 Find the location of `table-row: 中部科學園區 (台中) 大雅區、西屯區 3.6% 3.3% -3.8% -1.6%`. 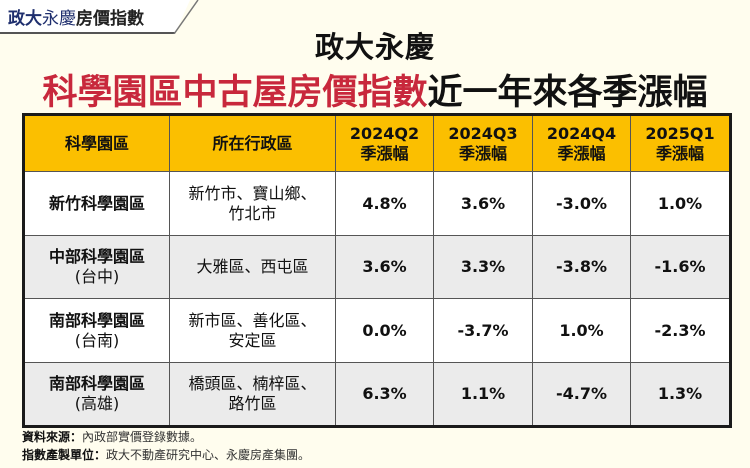

table-row: 中部科學園區 (台中) 大雅區、西屯區 3.6% 3.3% -3.8% -1.6% is located at coordinates (377, 267).